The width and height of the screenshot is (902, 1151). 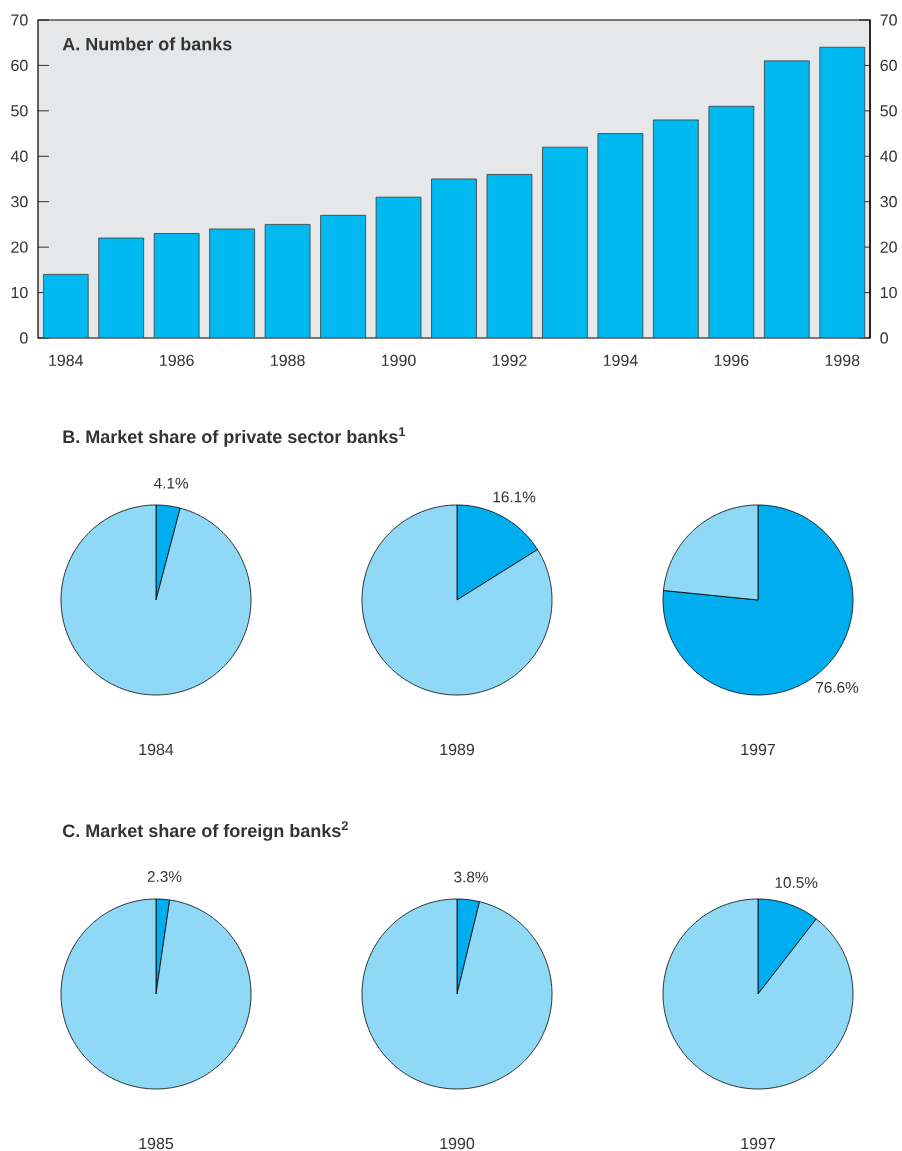 What do you see at coordinates (509, 360) in the screenshot?
I see `x-tick-label: 1992` at bounding box center [509, 360].